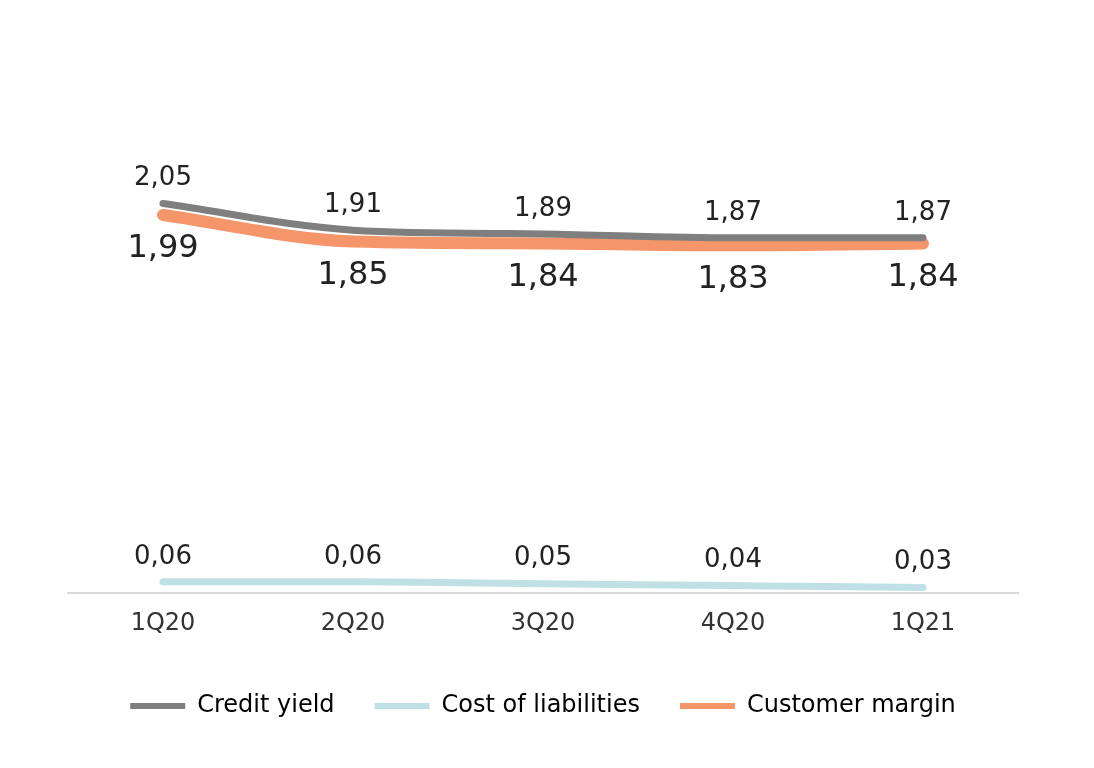 The height and width of the screenshot is (768, 1094). What do you see at coordinates (923, 621) in the screenshot?
I see `x-tick-label: 1Q21` at bounding box center [923, 621].